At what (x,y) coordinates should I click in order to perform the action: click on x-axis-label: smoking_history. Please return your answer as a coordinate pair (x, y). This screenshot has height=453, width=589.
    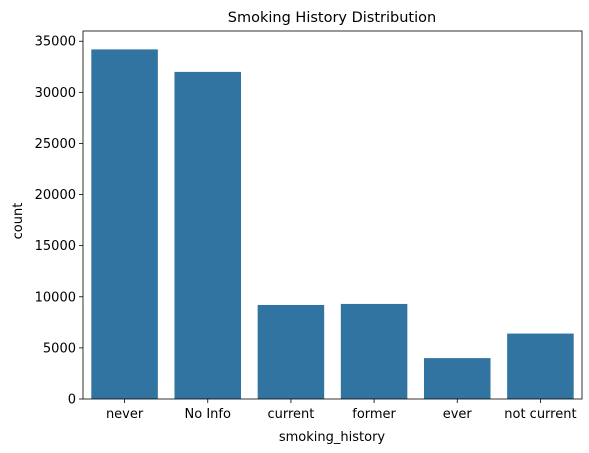
    Looking at the image, I should click on (332, 437).